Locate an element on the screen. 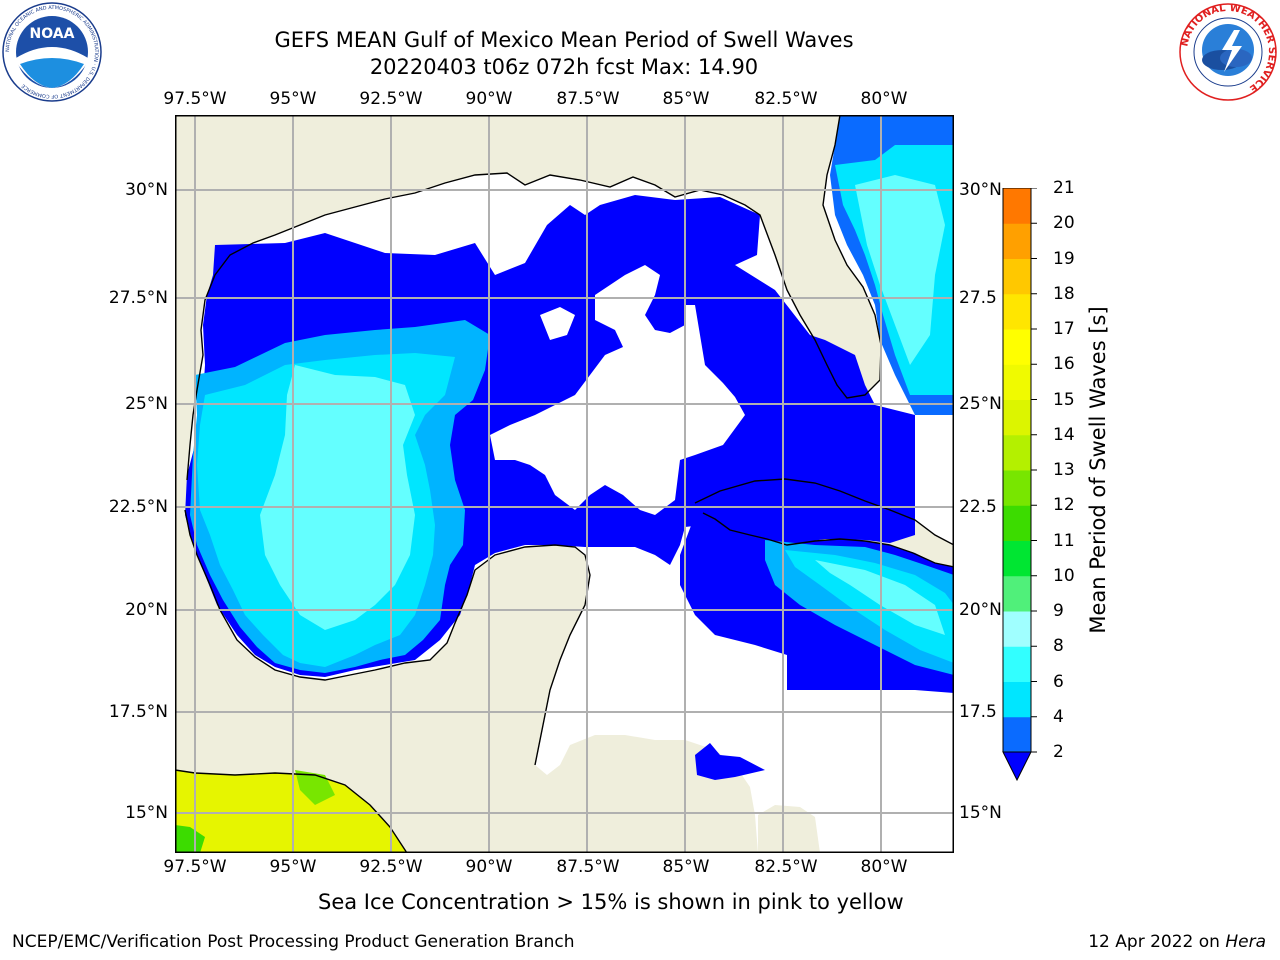  lat-tick-right: 17.5 is located at coordinates (978, 712).